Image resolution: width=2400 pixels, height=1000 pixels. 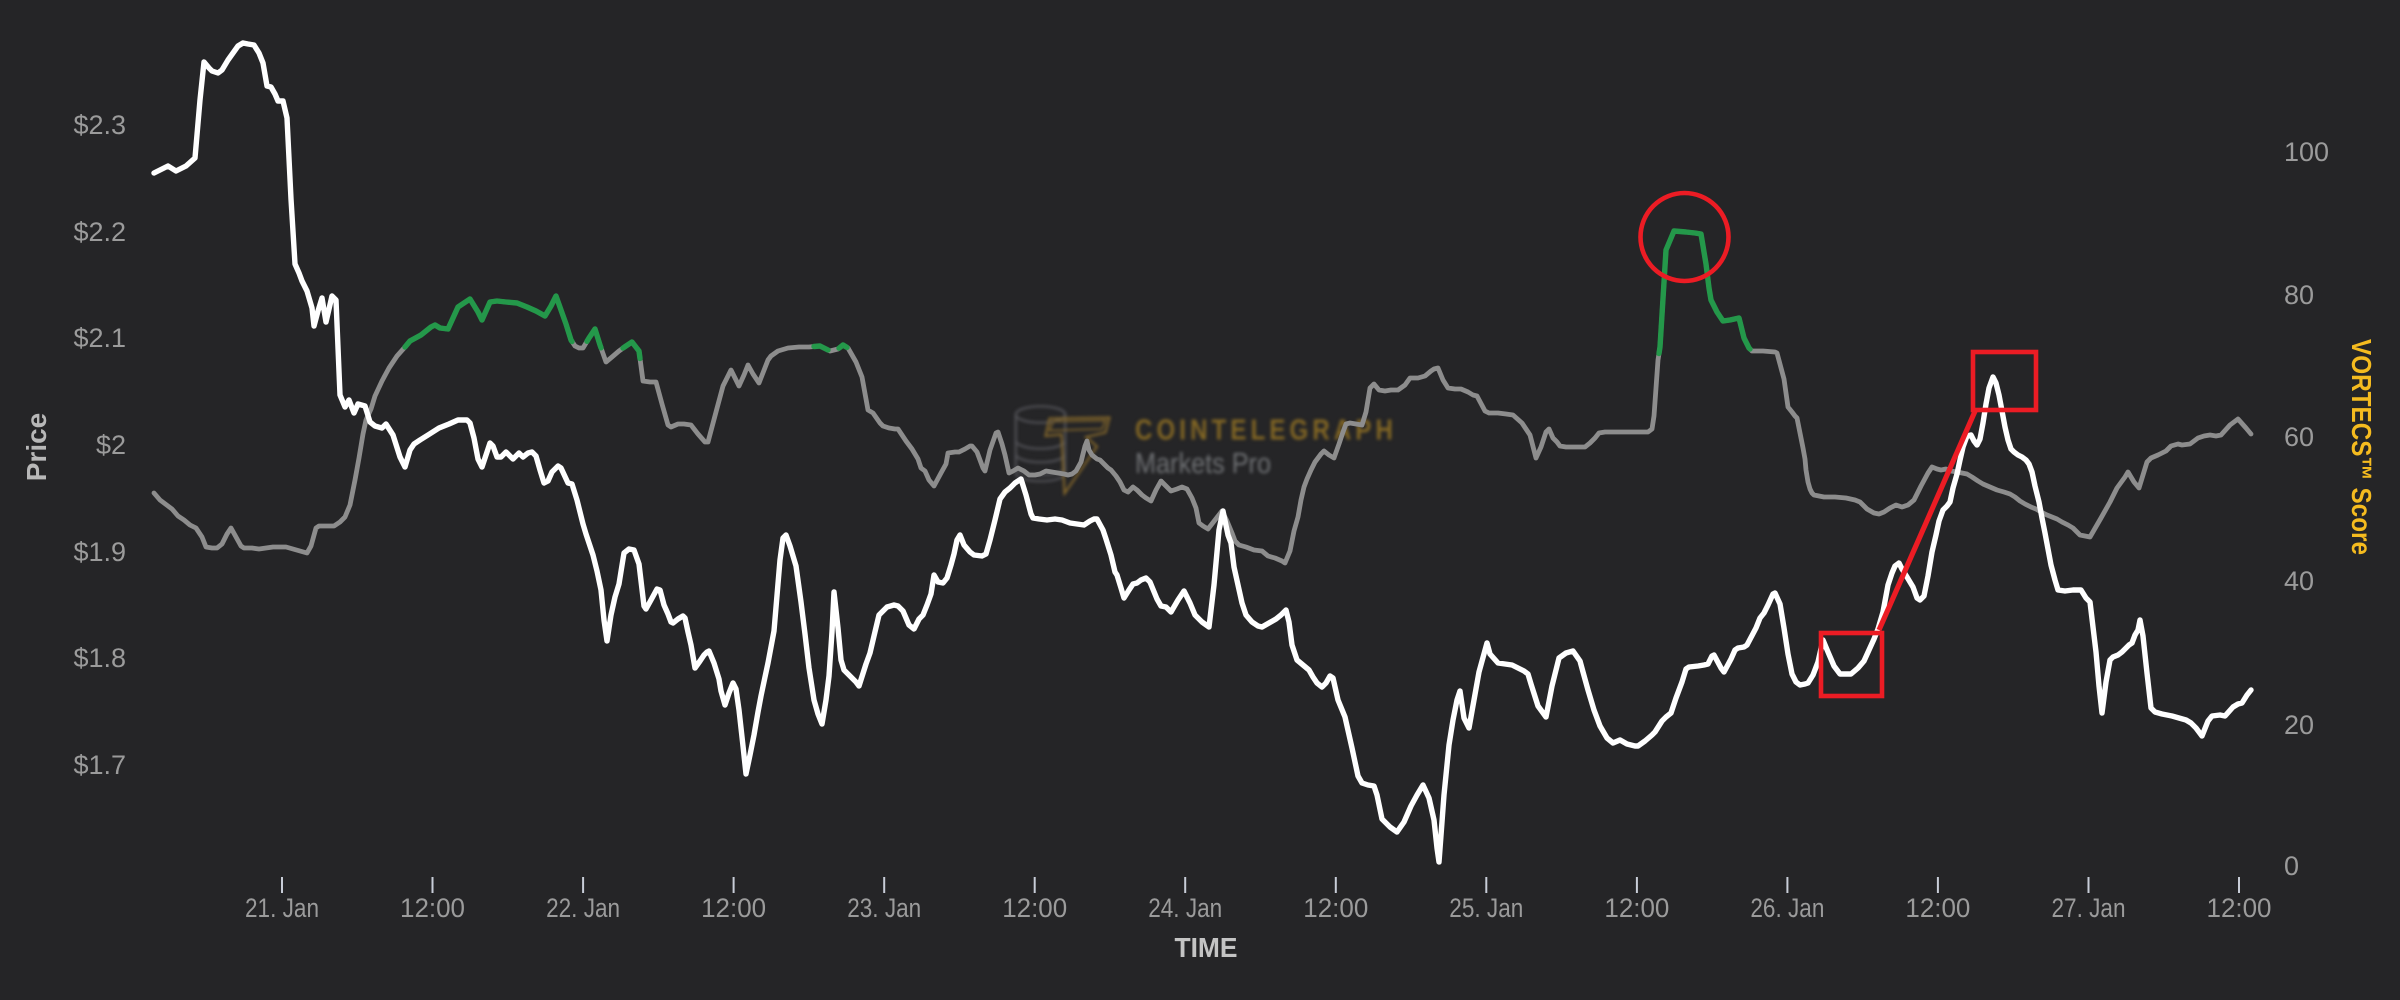 I want to click on svg-text: 40, so click(x=2299, y=581).